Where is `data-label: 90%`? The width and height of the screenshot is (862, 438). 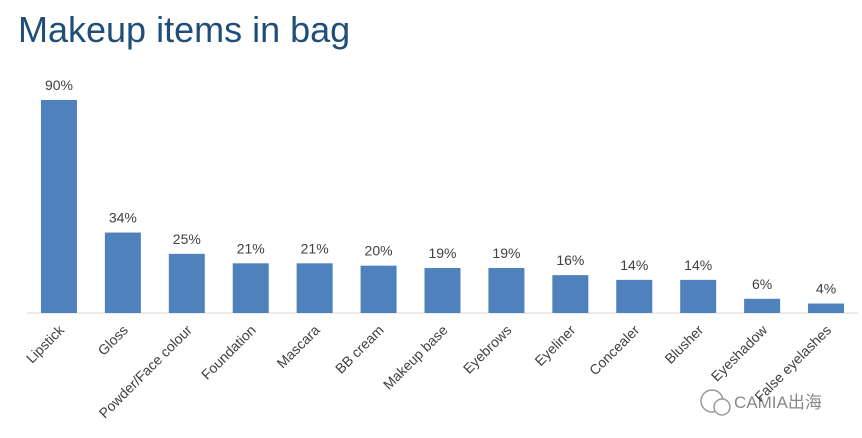 data-label: 90% is located at coordinates (59, 85).